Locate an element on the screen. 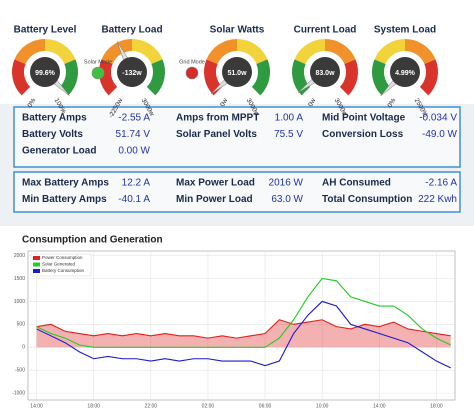  x-tick-label: 22:00 is located at coordinates (151, 406).